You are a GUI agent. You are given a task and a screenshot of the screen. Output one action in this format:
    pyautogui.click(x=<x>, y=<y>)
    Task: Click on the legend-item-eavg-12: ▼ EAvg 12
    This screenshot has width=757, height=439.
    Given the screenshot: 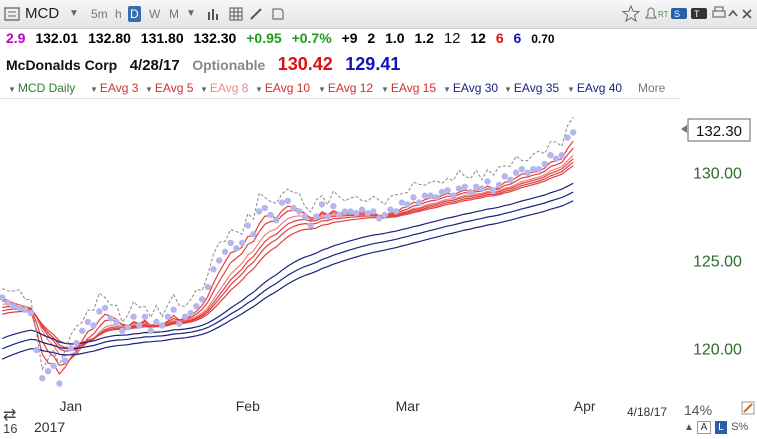 What is the action you would take?
    pyautogui.click(x=345, y=88)
    